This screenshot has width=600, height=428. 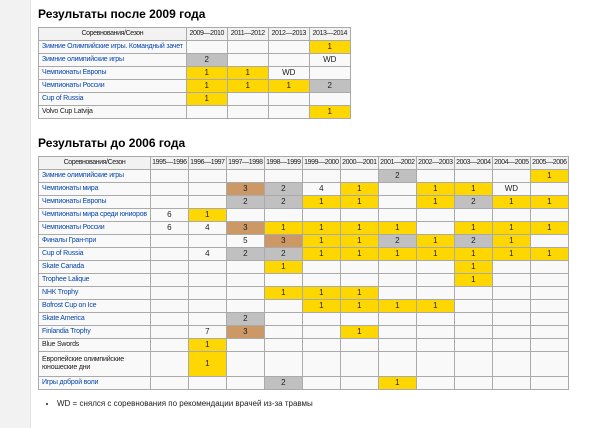 What do you see at coordinates (207, 332) in the screenshot?
I see `result-cell: 7` at bounding box center [207, 332].